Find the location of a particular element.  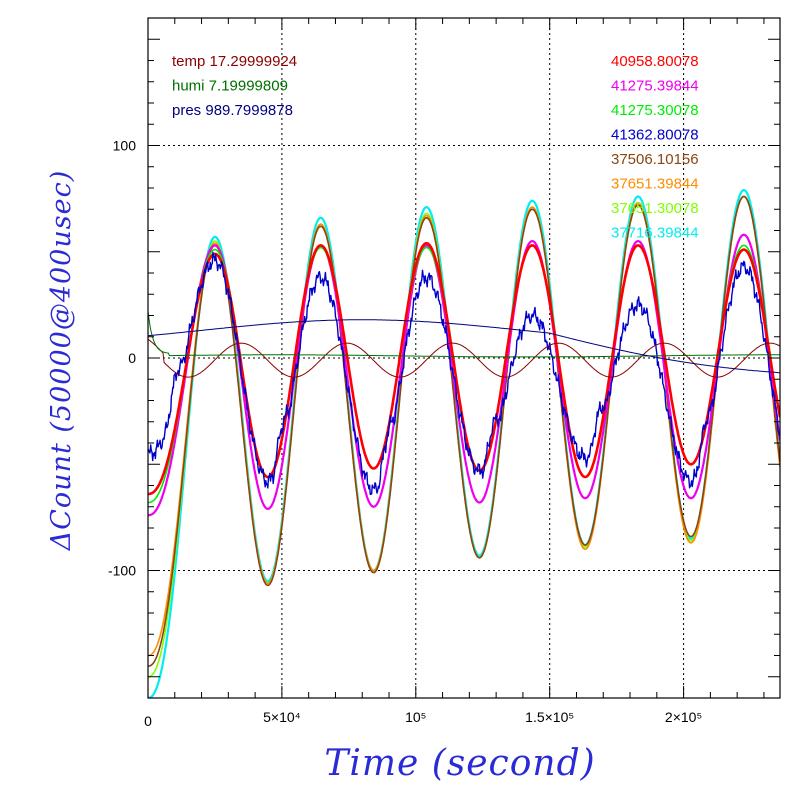

y-tick-label: 0 is located at coordinates (132, 358).